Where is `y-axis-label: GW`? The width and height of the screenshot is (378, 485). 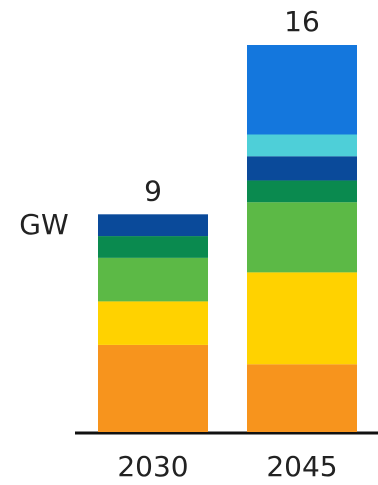 y-axis-label: GW is located at coordinates (43, 224).